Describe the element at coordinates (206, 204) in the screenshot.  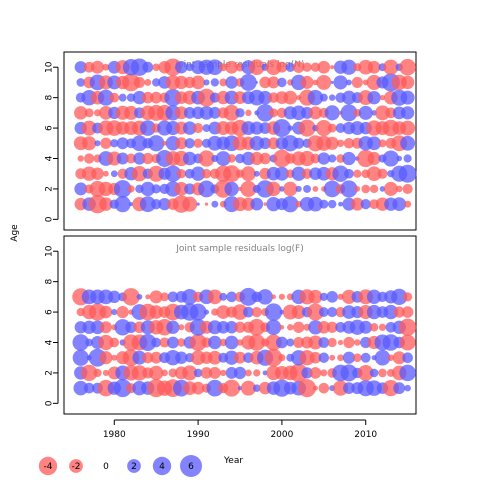
I see `logN-point-1991-age1` at that location.